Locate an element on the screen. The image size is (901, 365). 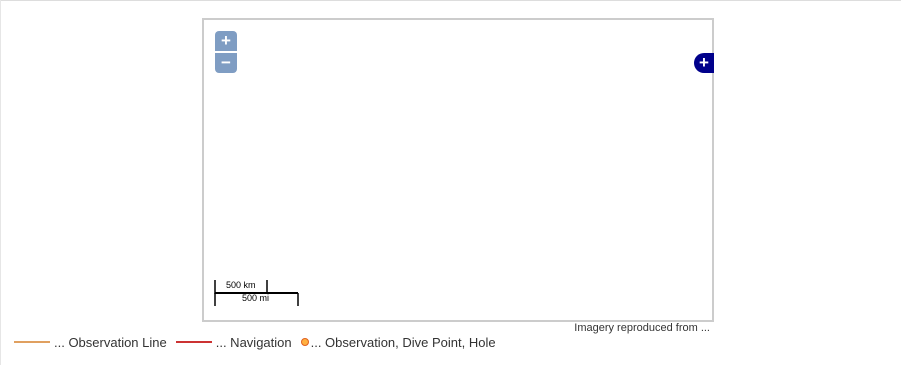
legend-item-navigation: ... Navigation is located at coordinates (233, 342).